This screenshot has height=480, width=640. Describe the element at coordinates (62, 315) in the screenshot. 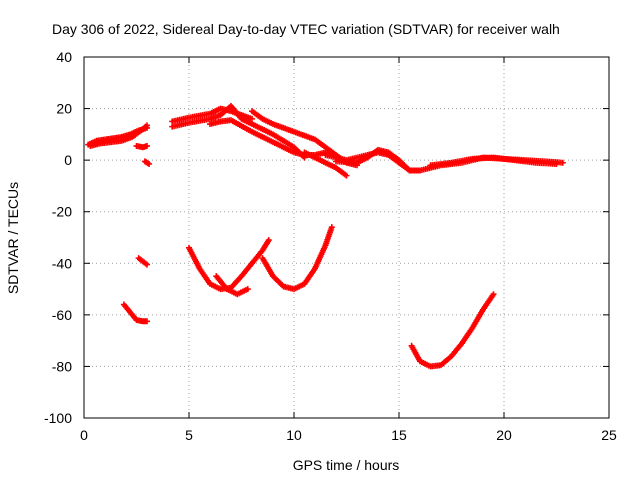

I see `y-tick-label: -60` at that location.